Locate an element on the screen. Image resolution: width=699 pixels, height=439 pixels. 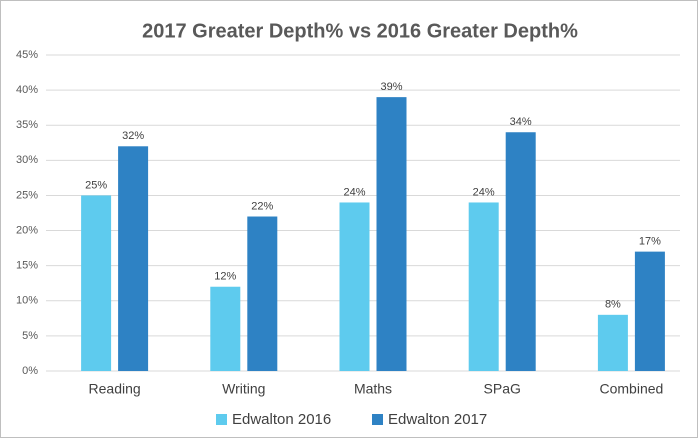
legend-label: Edwalton 2016 is located at coordinates (281, 419).